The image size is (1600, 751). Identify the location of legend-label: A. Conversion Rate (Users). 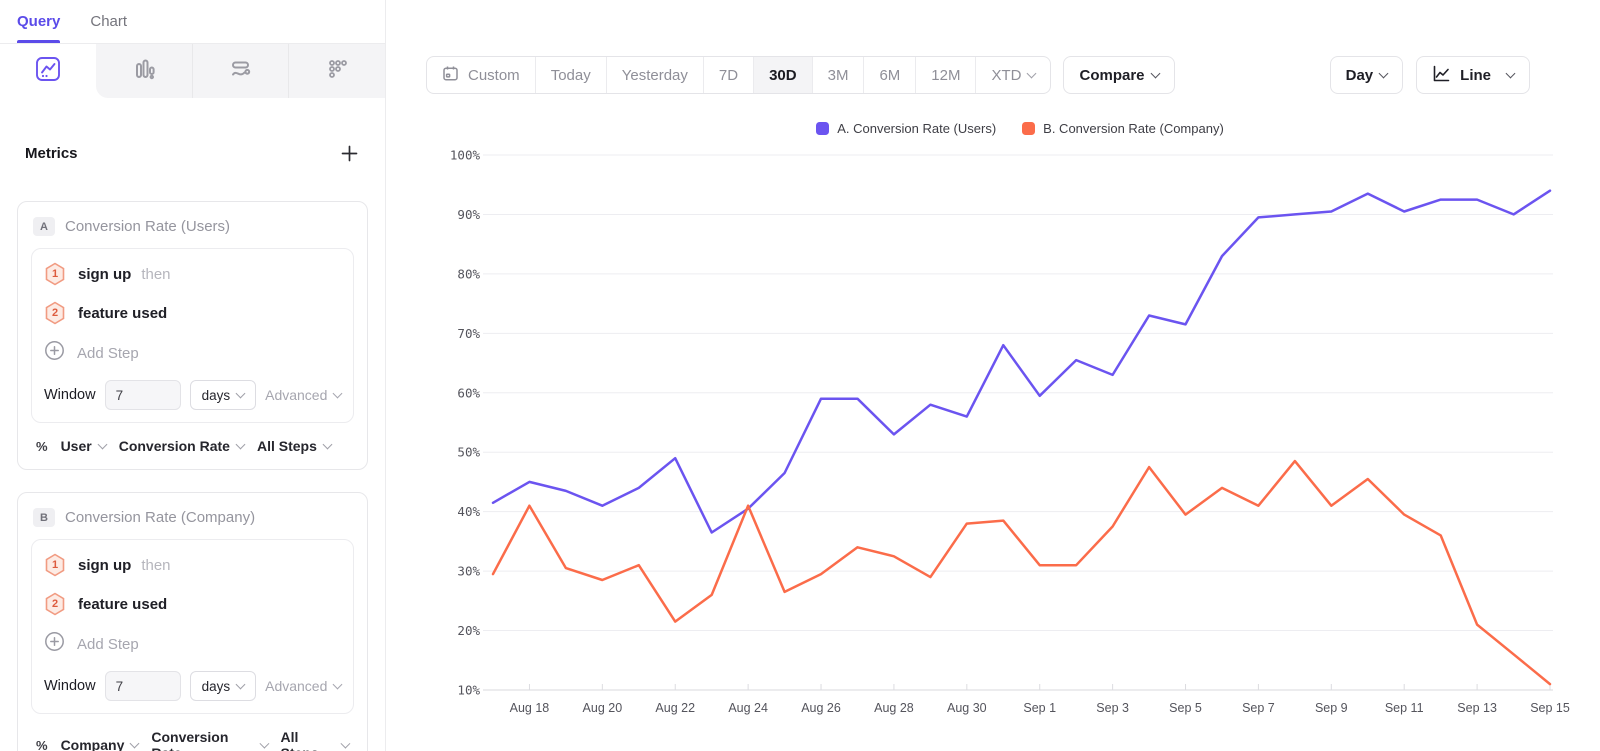
(917, 128).